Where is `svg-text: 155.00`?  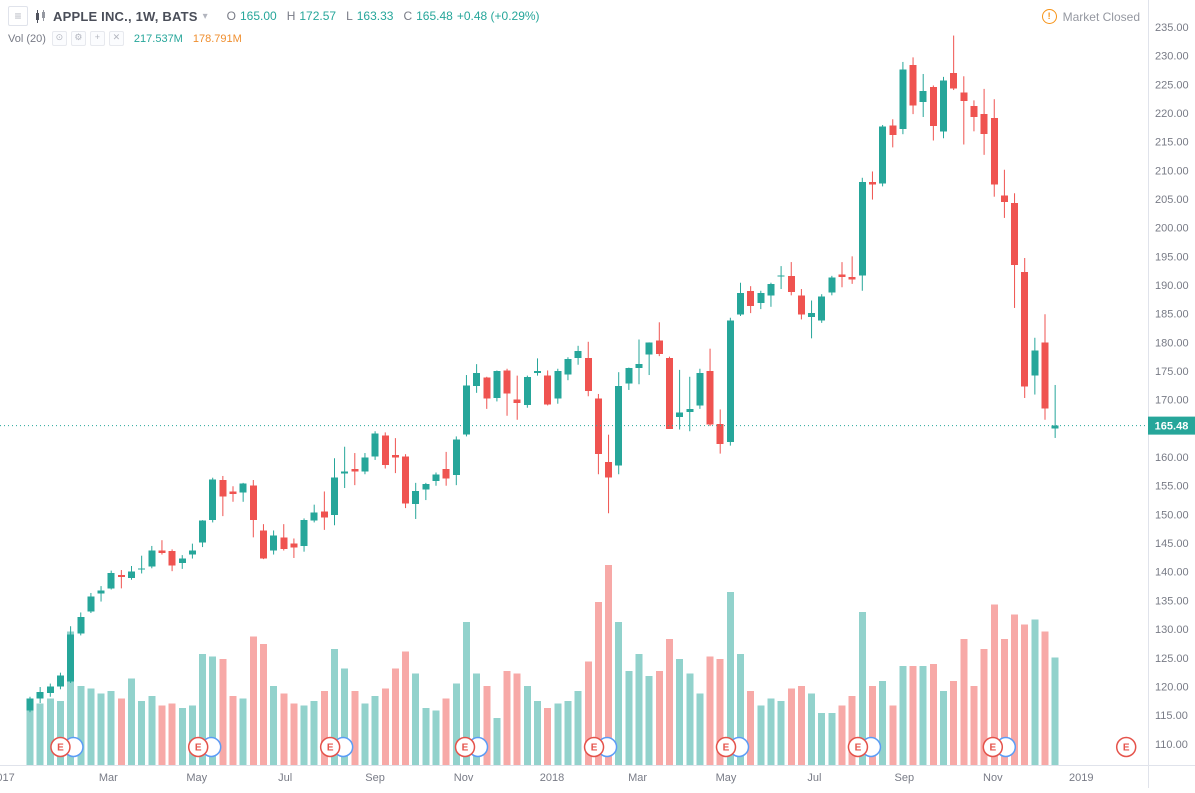
svg-text: 155.00 is located at coordinates (1172, 487).